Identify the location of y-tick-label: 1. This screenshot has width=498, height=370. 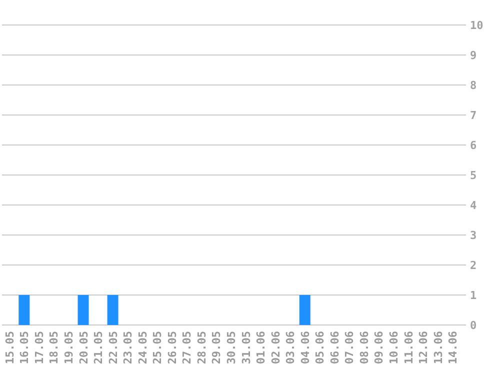
(473, 295).